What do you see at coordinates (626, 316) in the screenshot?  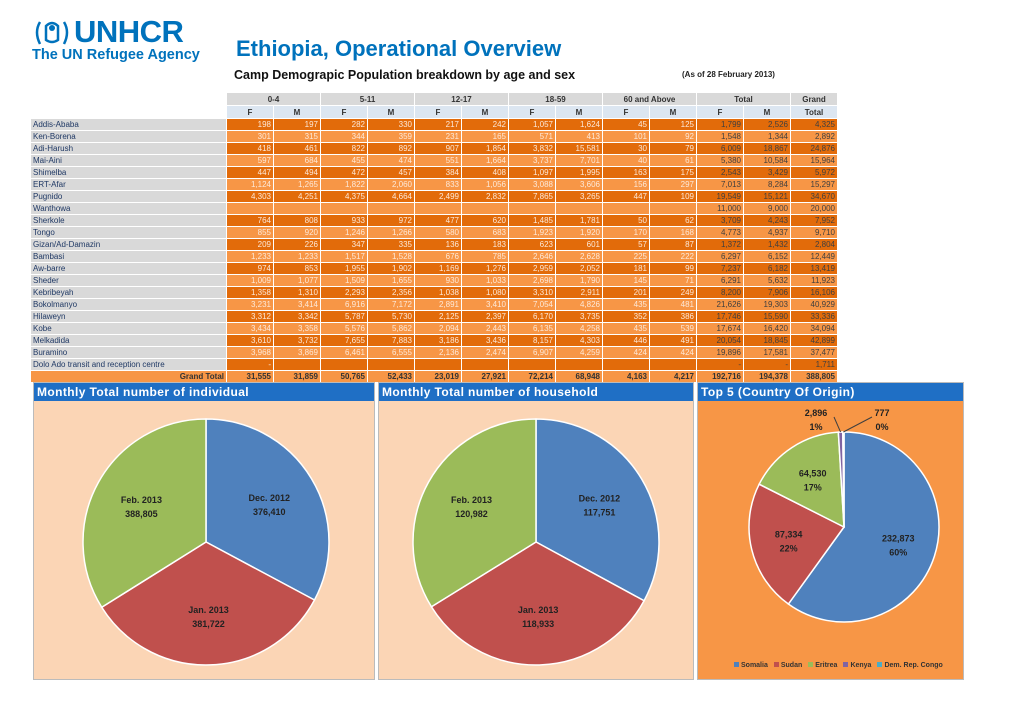 I see `table-cell: 352` at bounding box center [626, 316].